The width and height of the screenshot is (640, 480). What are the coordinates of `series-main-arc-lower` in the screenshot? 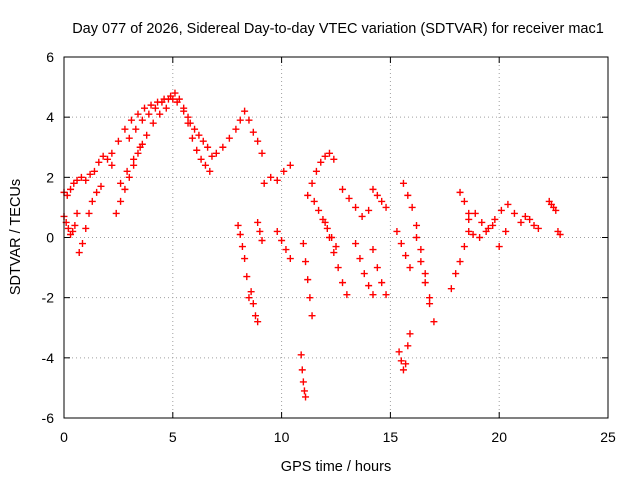 It's located at (149, 141).